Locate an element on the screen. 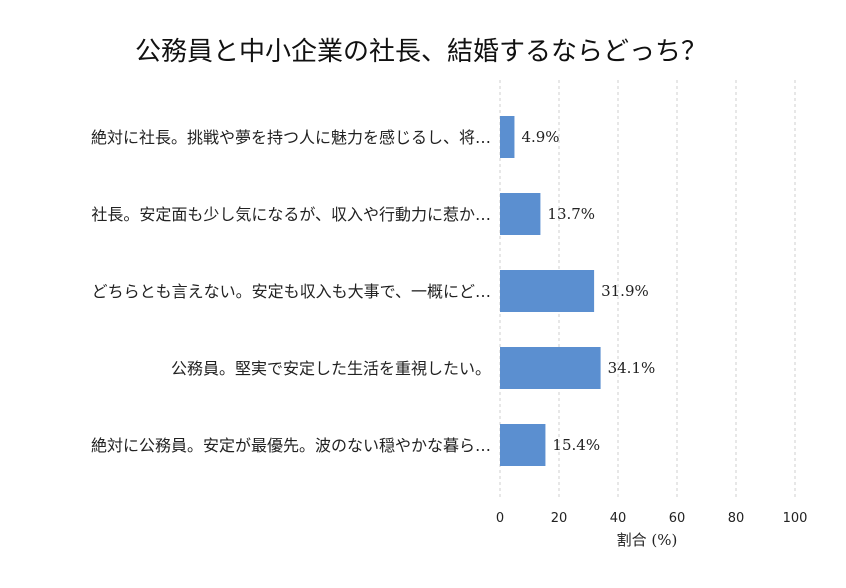 Image resolution: width=846 pixels, height=588 pixels. x-tick-label: 80 is located at coordinates (736, 518).